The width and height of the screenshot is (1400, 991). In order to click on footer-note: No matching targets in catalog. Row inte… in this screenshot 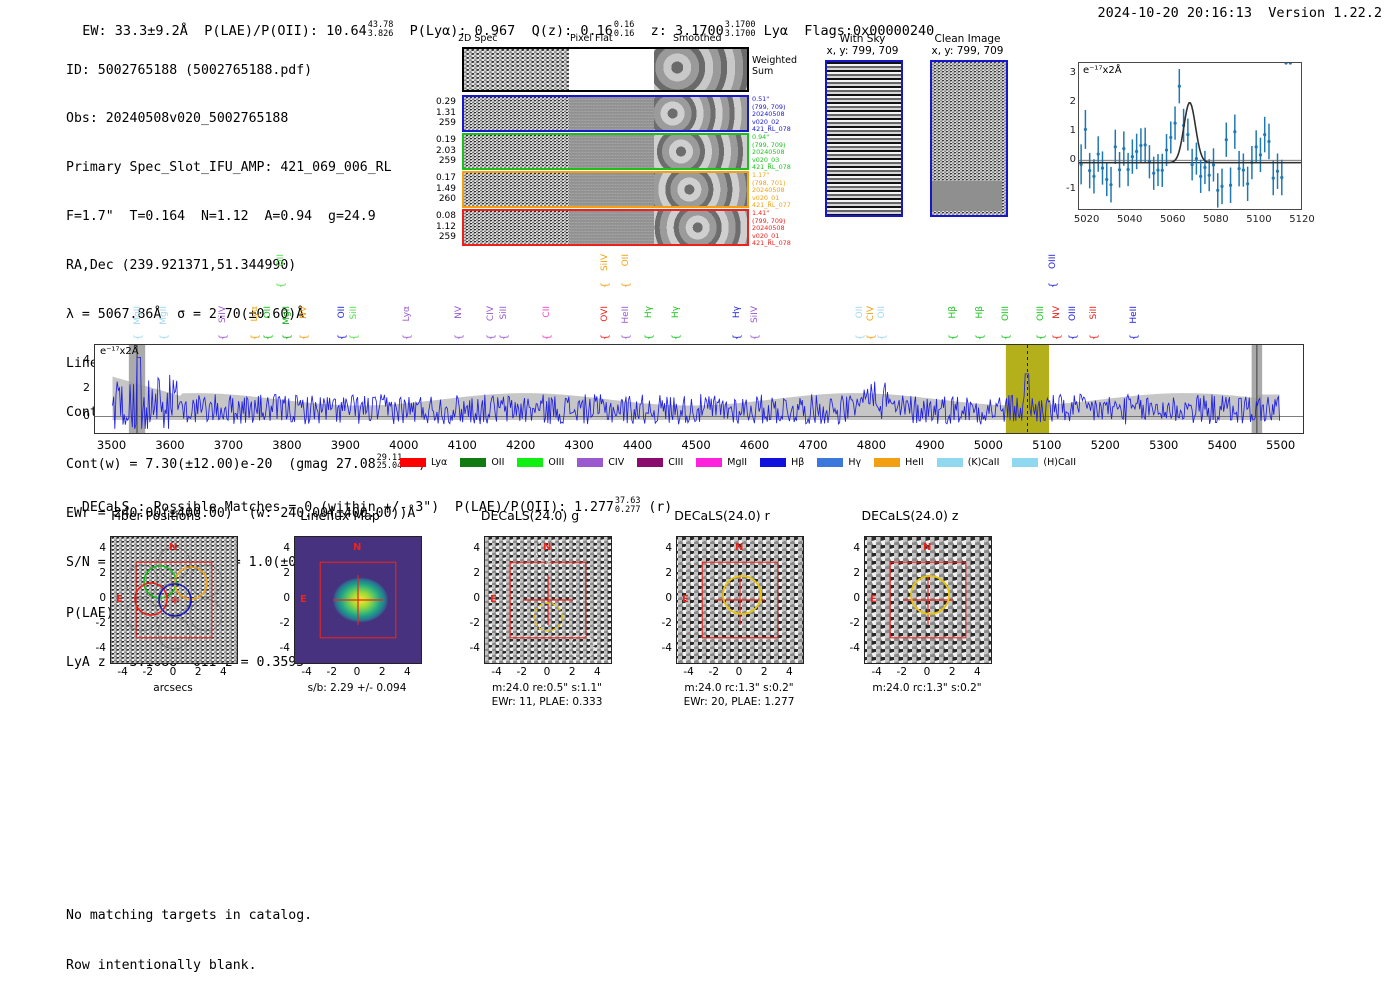, I will do `click(189, 933)`.